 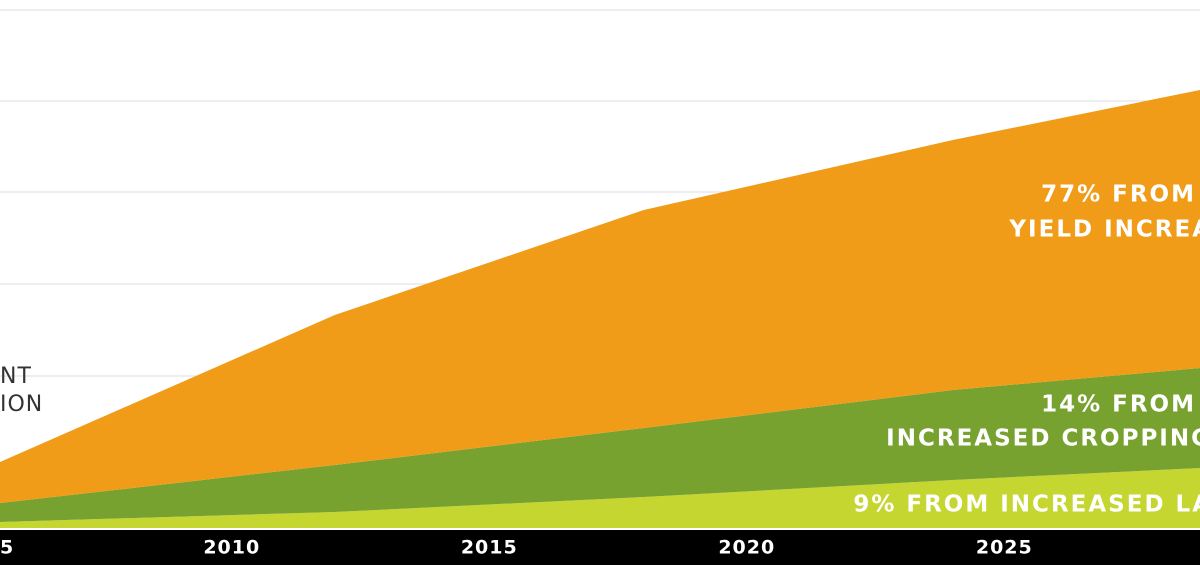 What do you see at coordinates (1118, 405) in the screenshot?
I see `annotation: 14% FROM` at bounding box center [1118, 405].